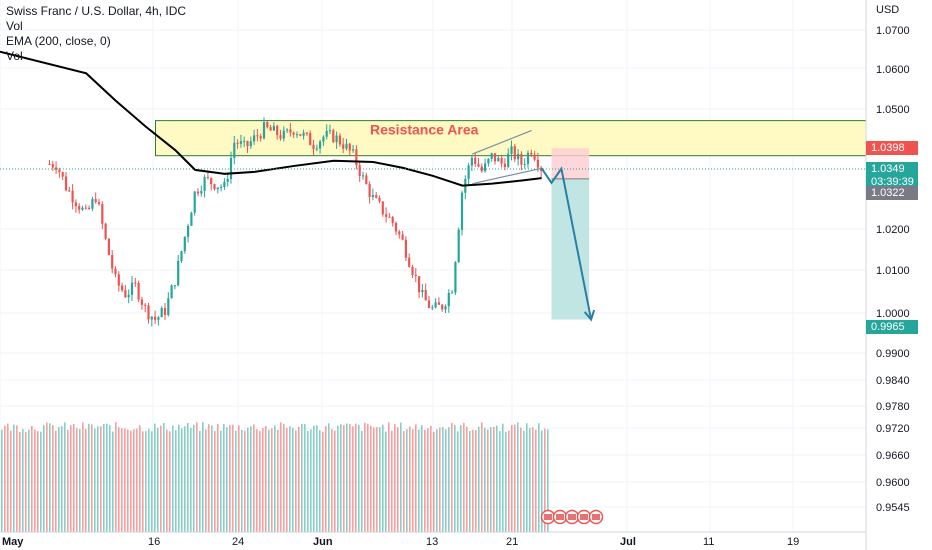 The height and width of the screenshot is (550, 932). What do you see at coordinates (96, 11) in the screenshot?
I see `symbol-title: Swiss Franc / U.S. Dollar, 4h, IDC` at bounding box center [96, 11].